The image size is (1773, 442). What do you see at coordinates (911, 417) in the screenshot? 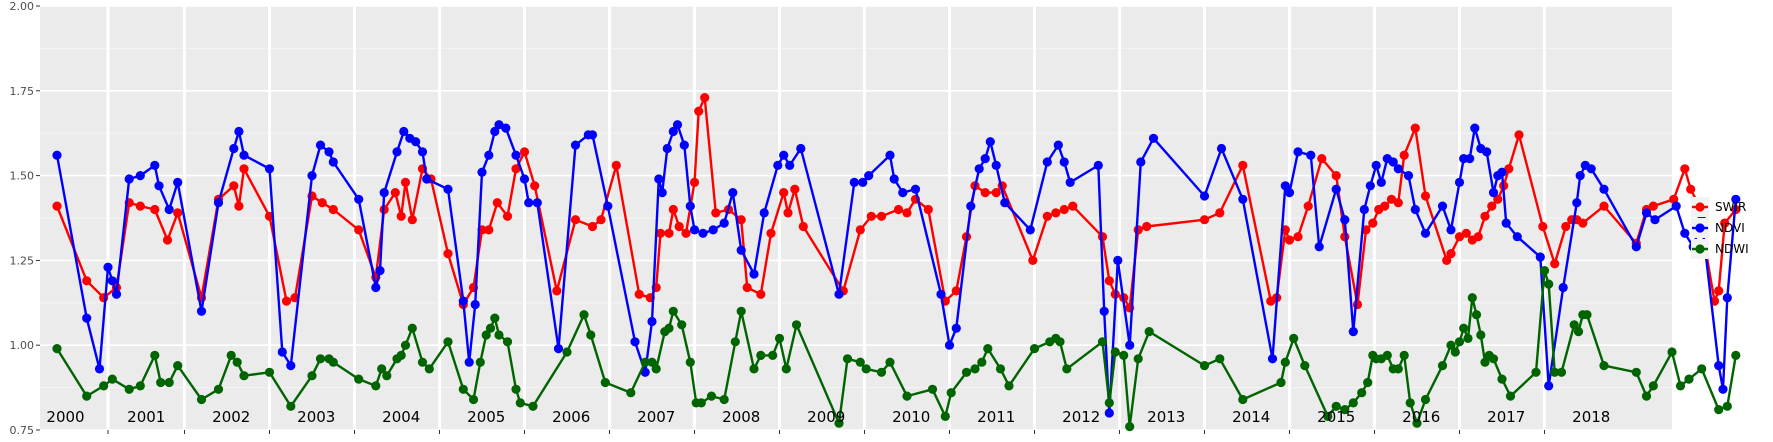
I see `year-label: 2010` at bounding box center [911, 417].